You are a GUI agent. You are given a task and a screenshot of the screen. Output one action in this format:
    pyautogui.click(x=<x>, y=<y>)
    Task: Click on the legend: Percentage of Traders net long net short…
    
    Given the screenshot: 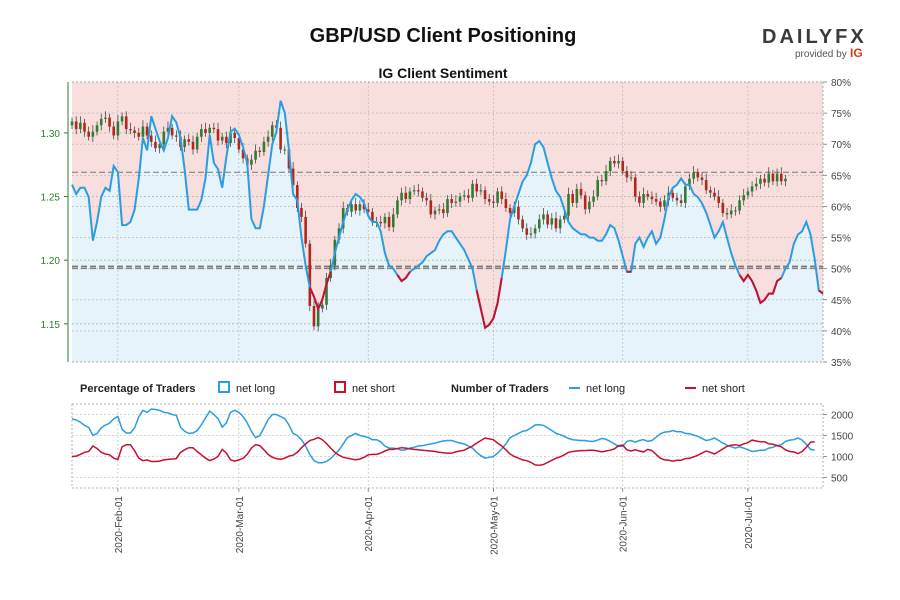 What is the action you would take?
    pyautogui.click(x=412, y=388)
    